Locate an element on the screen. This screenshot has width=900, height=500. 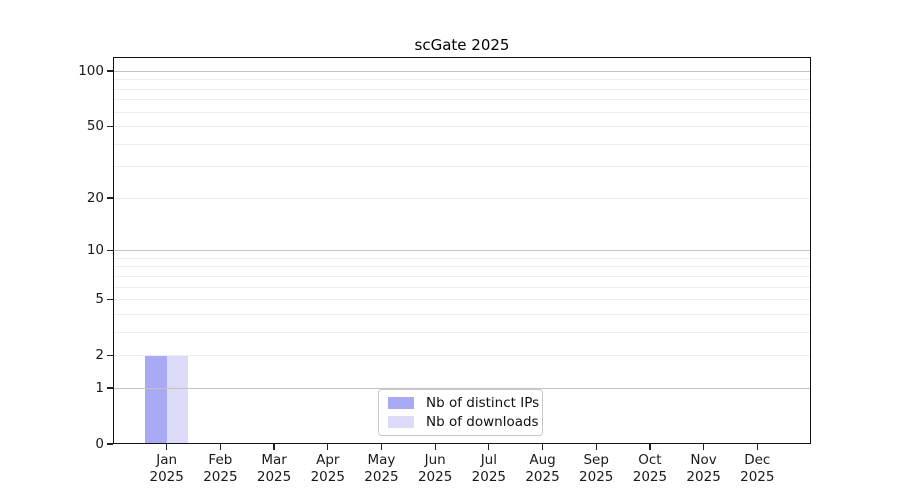
x-tick-label: Jan 2025 is located at coordinates (167, 468).